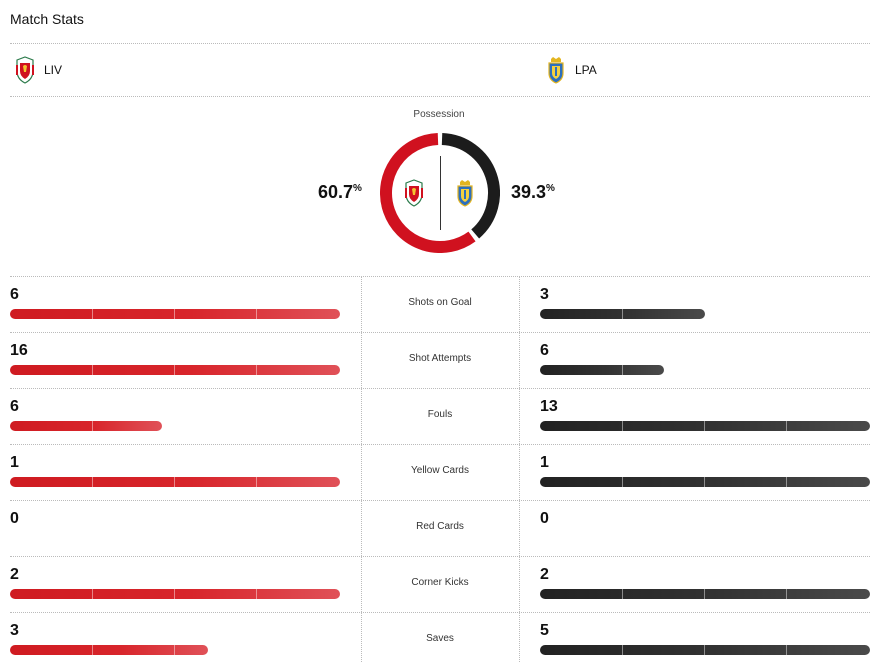  I want to click on possession-donut, so click(440, 193).